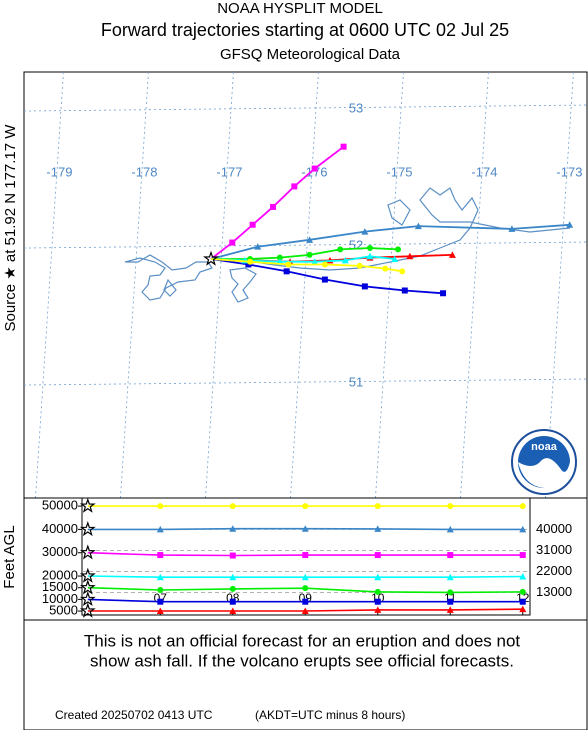 Image resolution: width=588 pixels, height=730 pixels. What do you see at coordinates (356, 381) in the screenshot?
I see `lat-label: 51` at bounding box center [356, 381].